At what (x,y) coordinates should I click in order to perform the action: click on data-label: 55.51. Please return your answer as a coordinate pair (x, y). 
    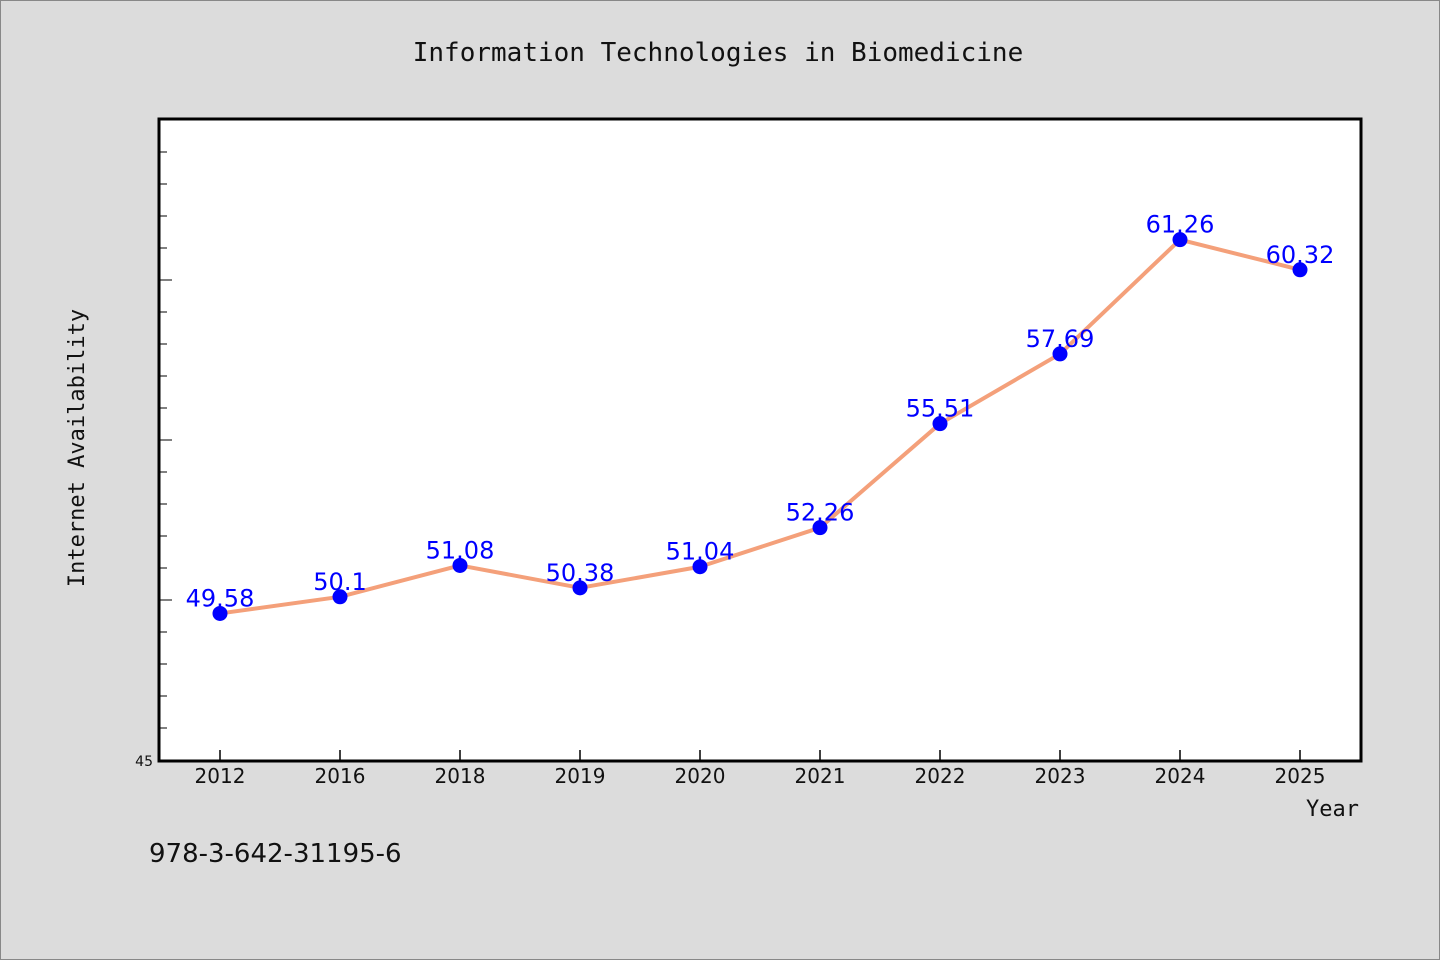
    Looking at the image, I should click on (940, 409).